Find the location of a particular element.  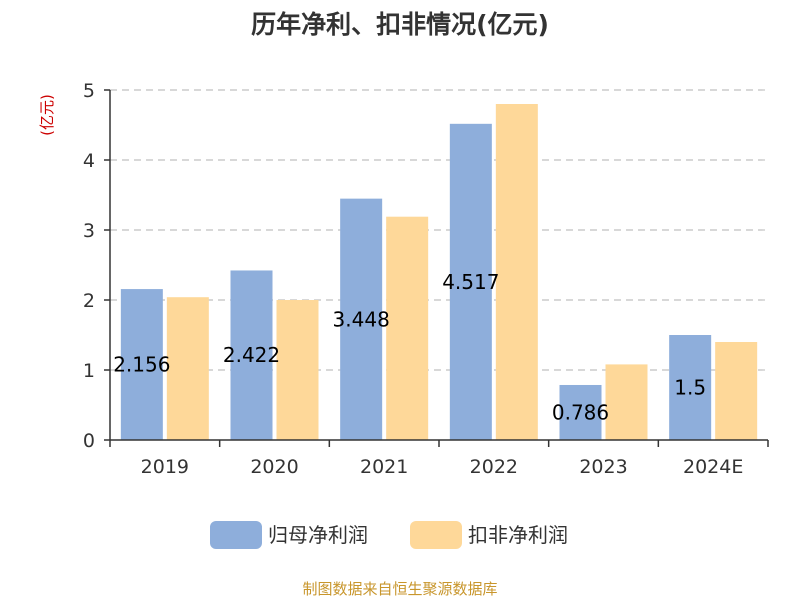

y-tick-label: 0 is located at coordinates (89, 441).